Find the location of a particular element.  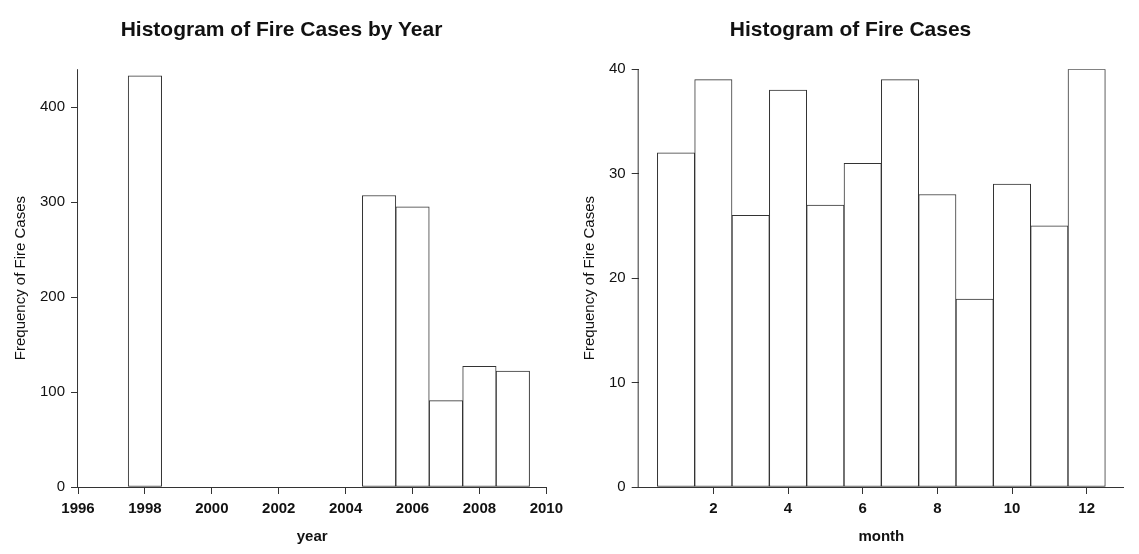

x-tick-label: 8 is located at coordinates (937, 508).